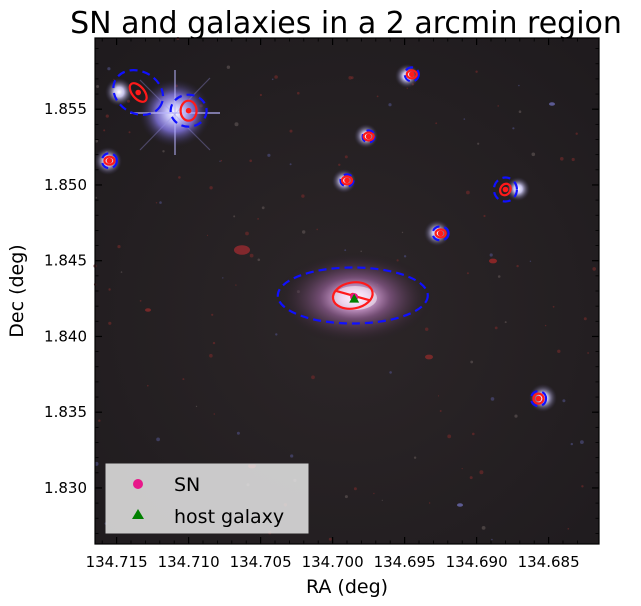 The width and height of the screenshot is (641, 606). I want to click on y-tick-label: 1.840, so click(65, 336).